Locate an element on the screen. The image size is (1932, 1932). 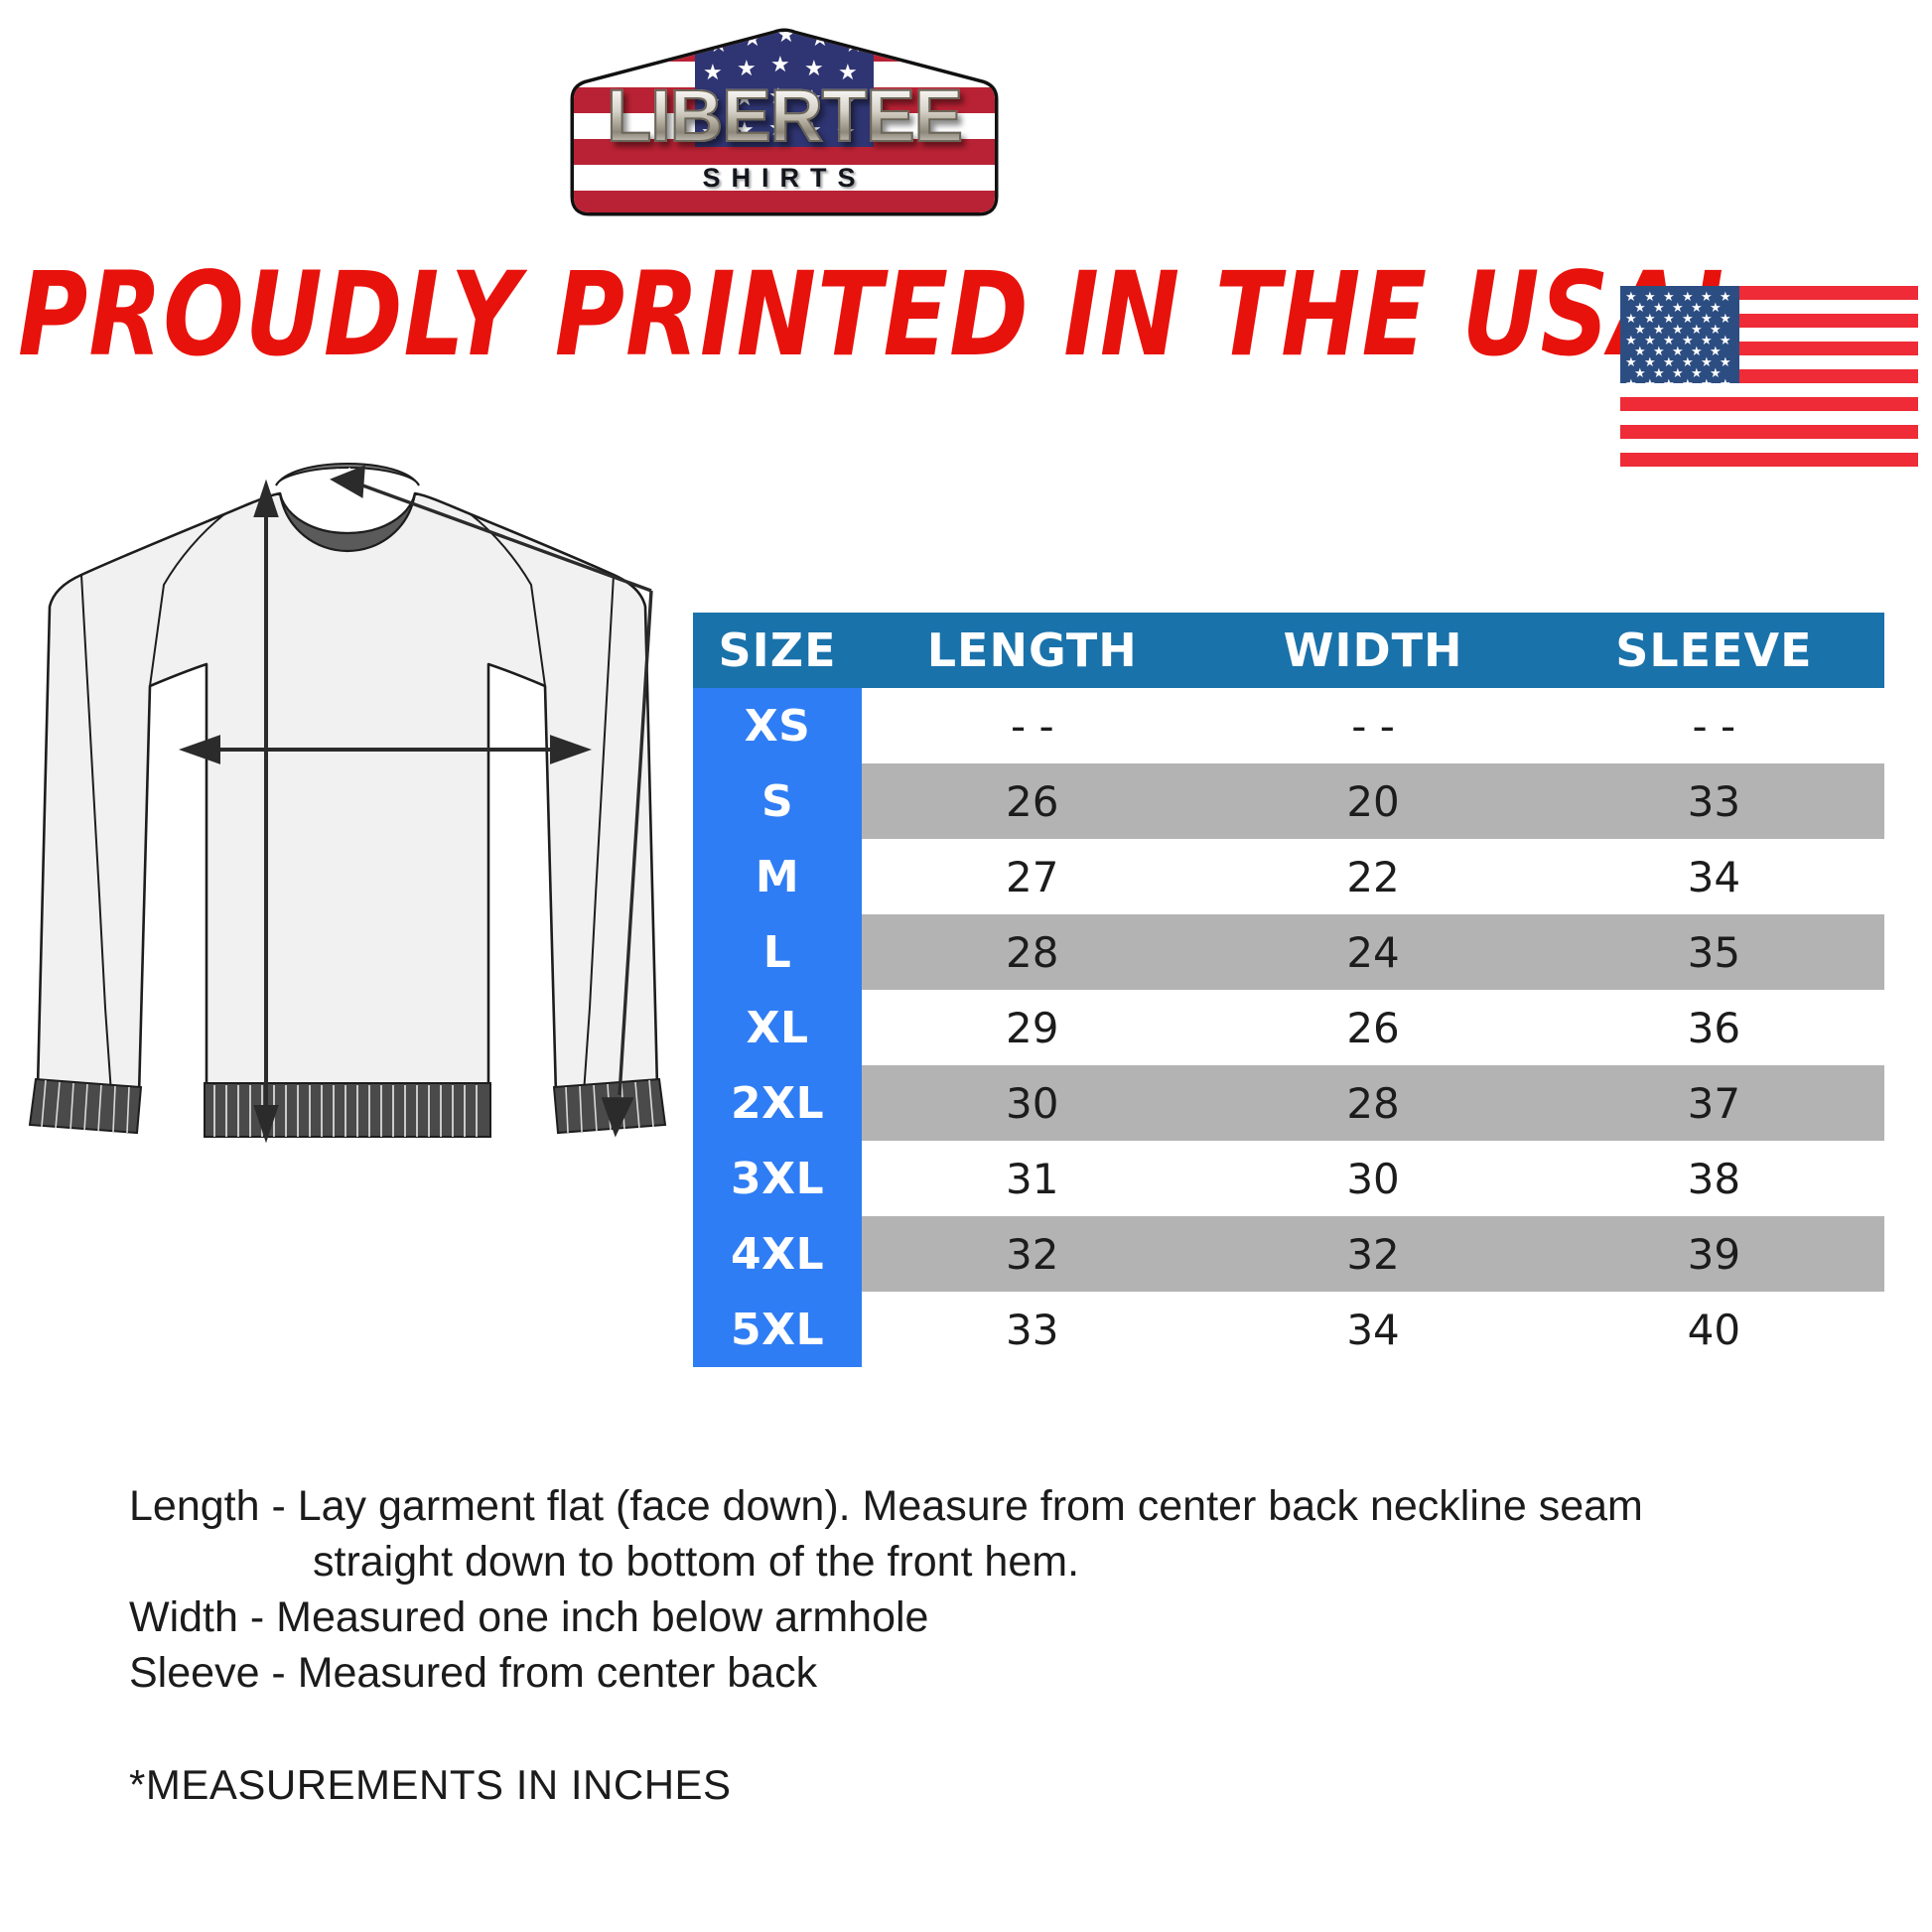
table-row: XL 29 26 36 is located at coordinates (1289, 1027).